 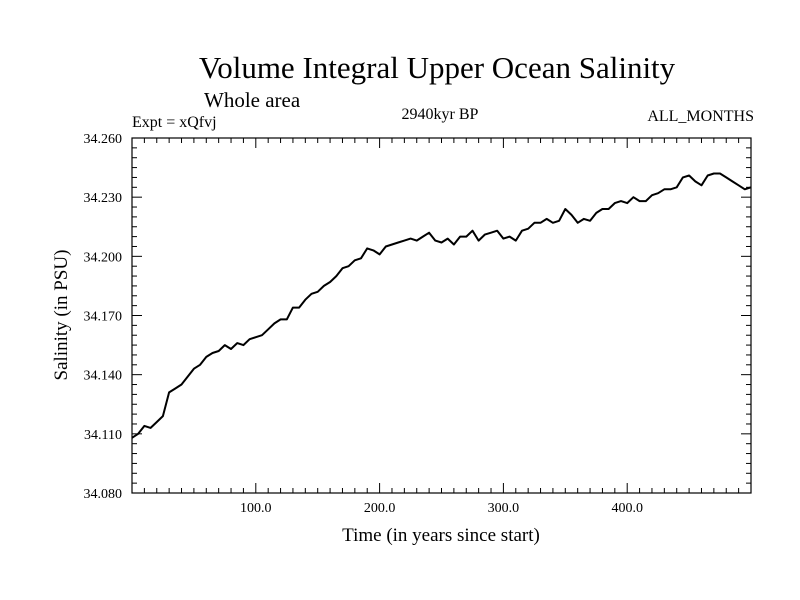 What do you see at coordinates (103, 376) in the screenshot?
I see `y-tick-label: 34.140` at bounding box center [103, 376].